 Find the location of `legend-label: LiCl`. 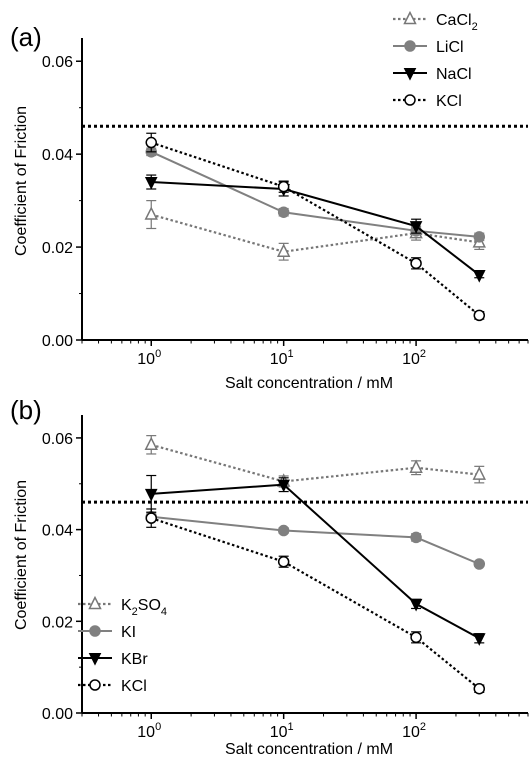

legend-label: LiCl is located at coordinates (450, 47).